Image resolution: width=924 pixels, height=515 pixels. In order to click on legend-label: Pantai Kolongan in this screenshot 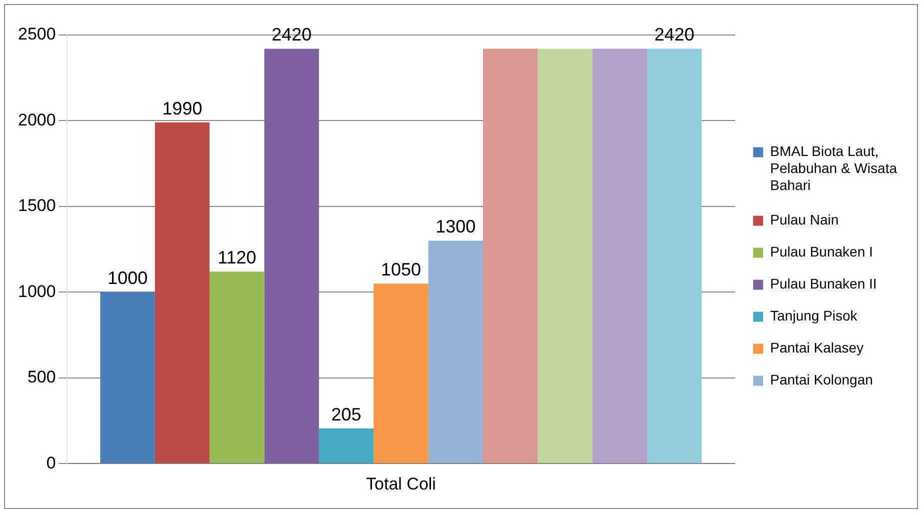, I will do `click(821, 380)`.